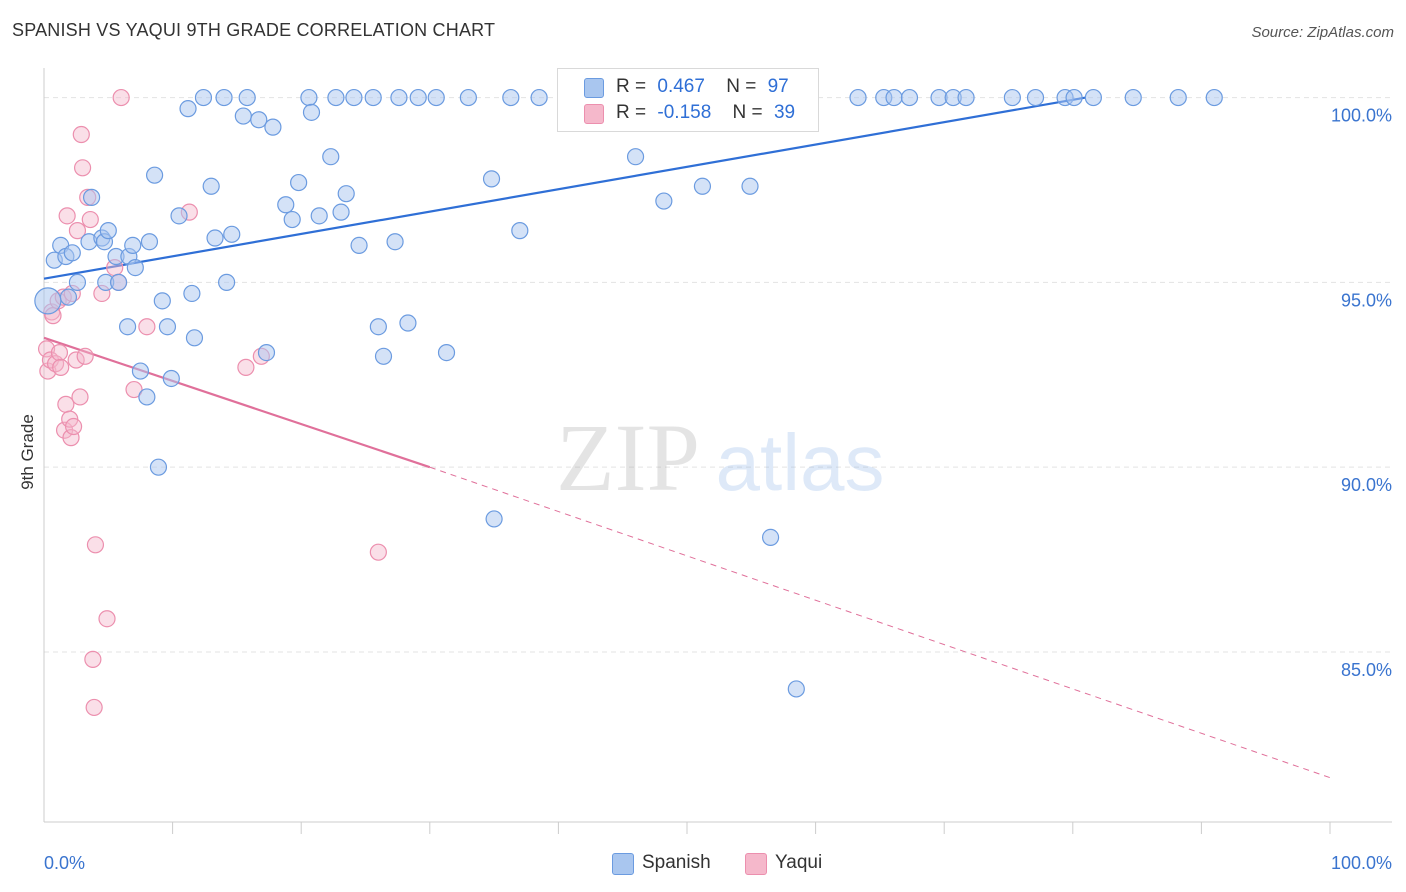  Describe the element at coordinates (64, 863) in the screenshot. I see `x-tick-label-min: 0.0%` at that location.